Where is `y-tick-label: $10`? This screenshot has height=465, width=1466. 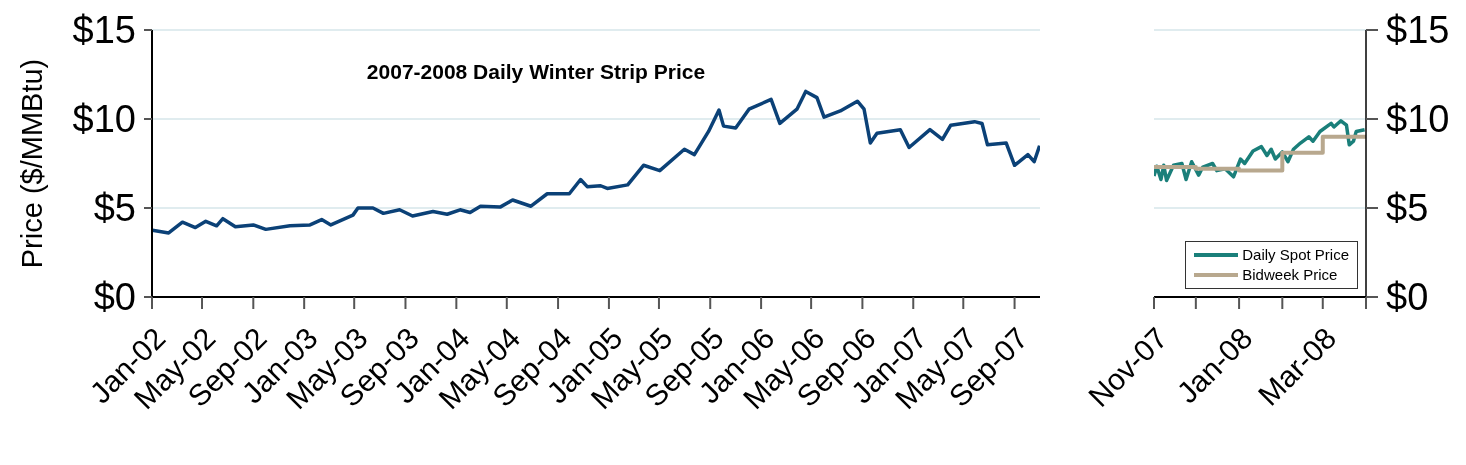 y-tick-label: $10 is located at coordinates (104, 119).